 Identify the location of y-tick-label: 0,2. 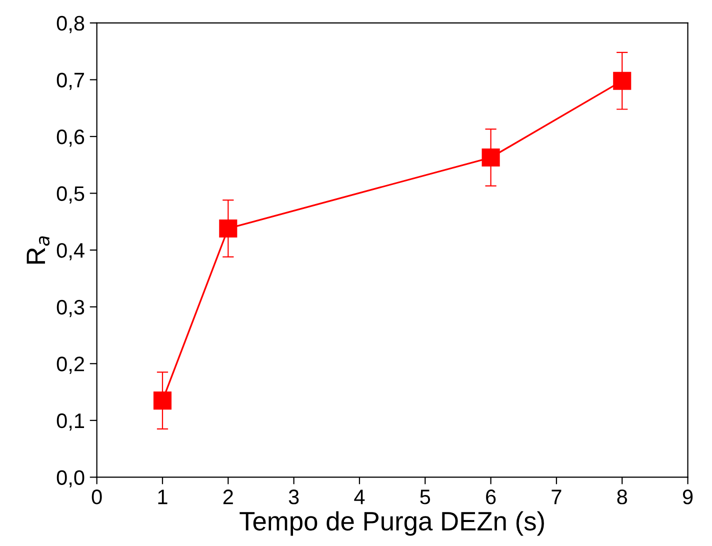
(70, 365).